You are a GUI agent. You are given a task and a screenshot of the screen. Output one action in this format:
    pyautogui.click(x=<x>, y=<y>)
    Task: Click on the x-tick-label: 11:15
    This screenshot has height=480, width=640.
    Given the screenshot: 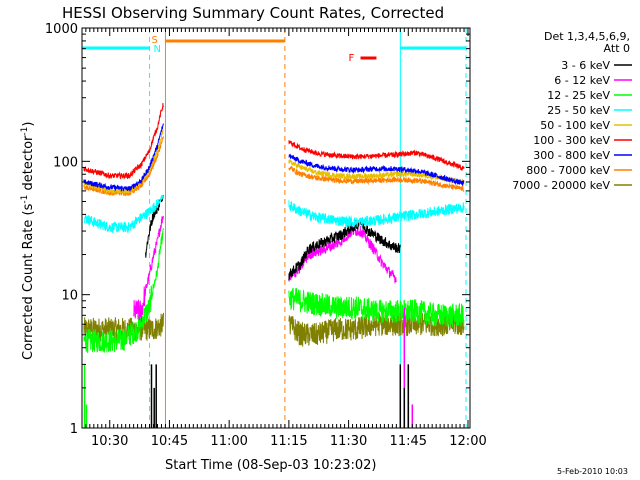 What is the action you would take?
    pyautogui.click(x=288, y=441)
    